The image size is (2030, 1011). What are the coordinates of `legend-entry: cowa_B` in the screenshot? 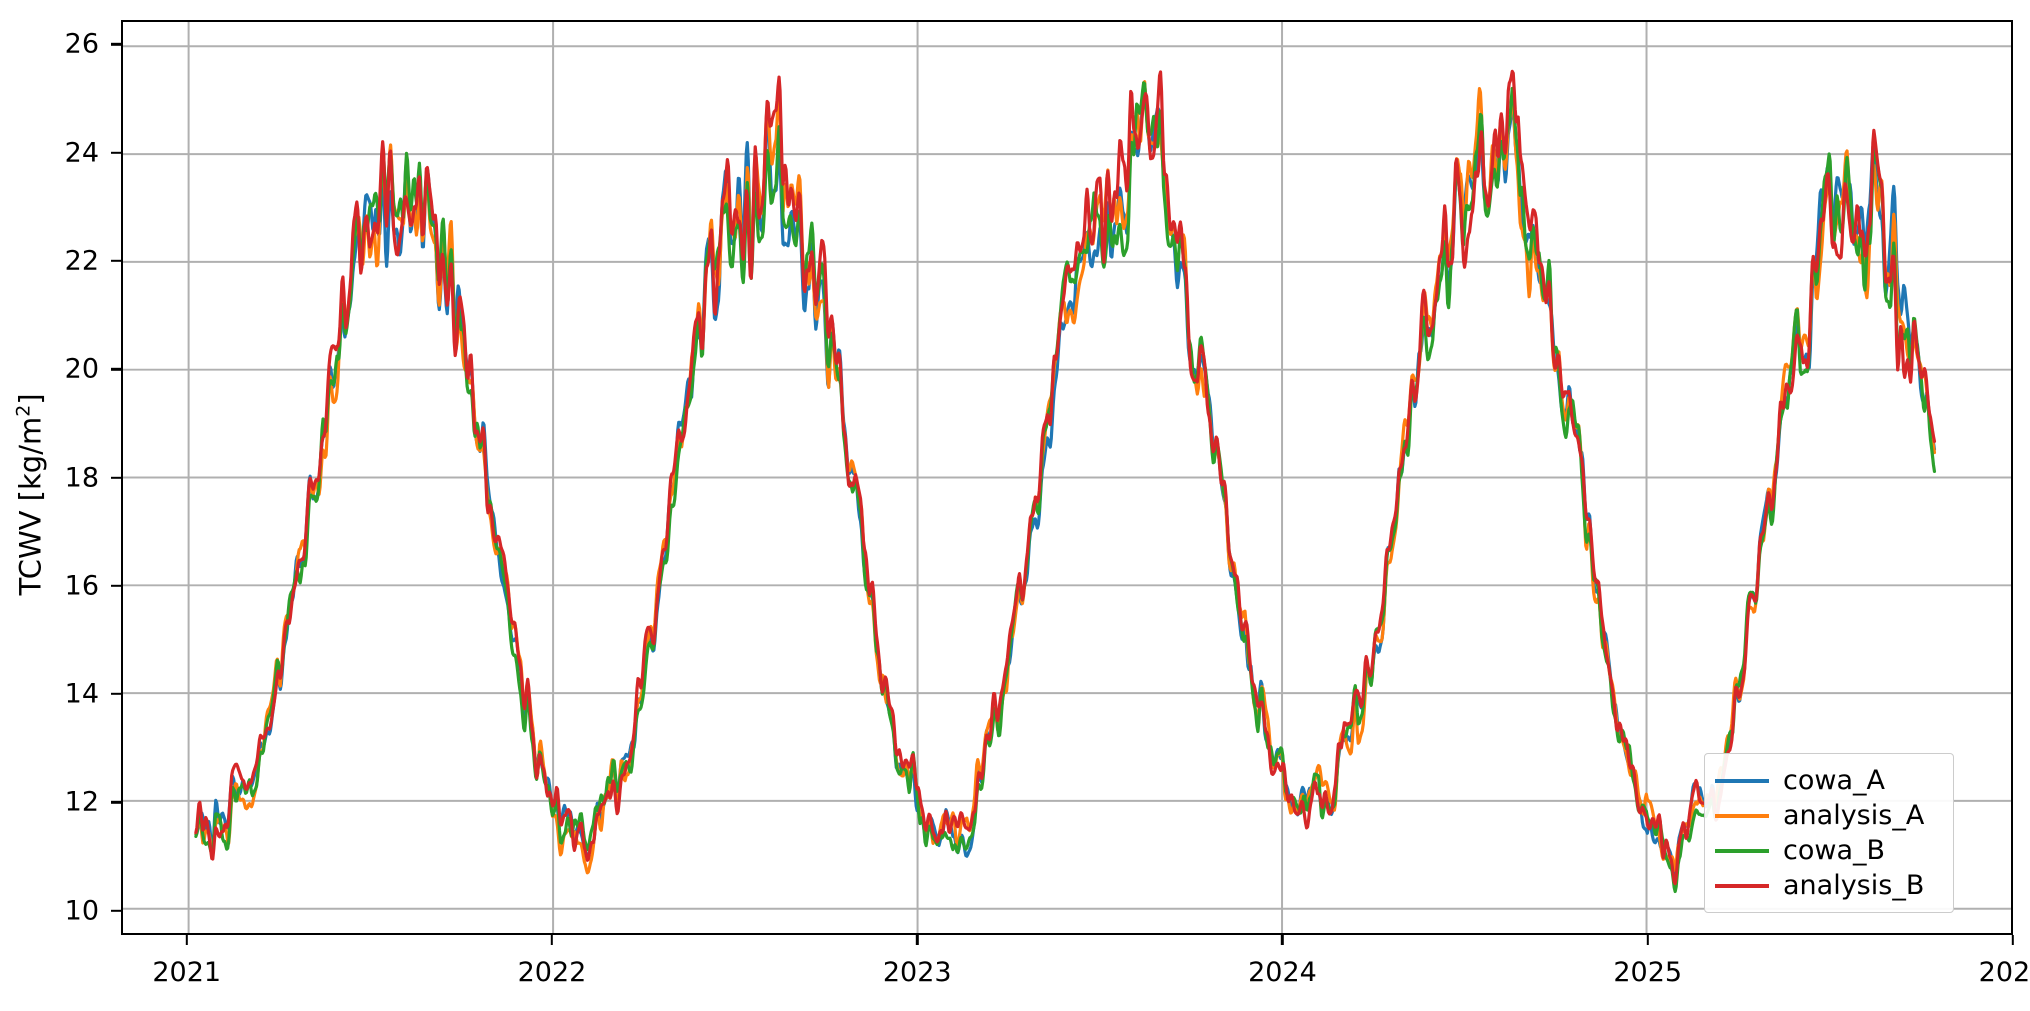 It's located at (1828, 850).